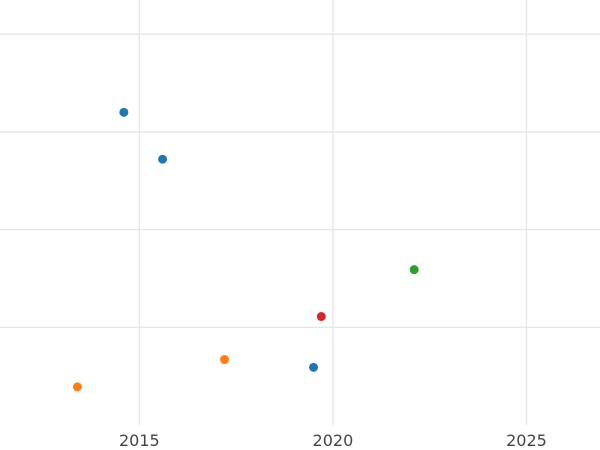 This screenshot has height=450, width=600. What do you see at coordinates (526, 440) in the screenshot?
I see `x-tick-label-2025: 2025` at bounding box center [526, 440].